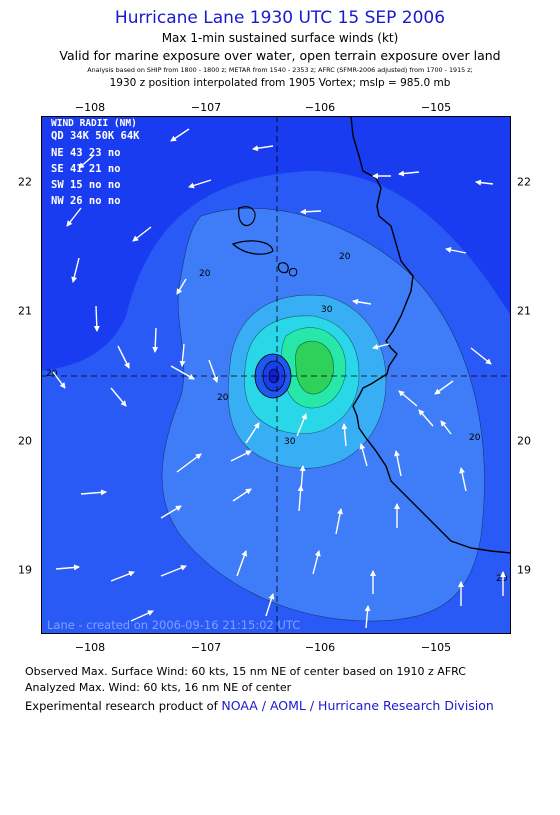 The image size is (560, 815). What do you see at coordinates (94, 123) in the screenshot?
I see `wind-radii-title: WIND RADII (NM)` at bounding box center [94, 123].